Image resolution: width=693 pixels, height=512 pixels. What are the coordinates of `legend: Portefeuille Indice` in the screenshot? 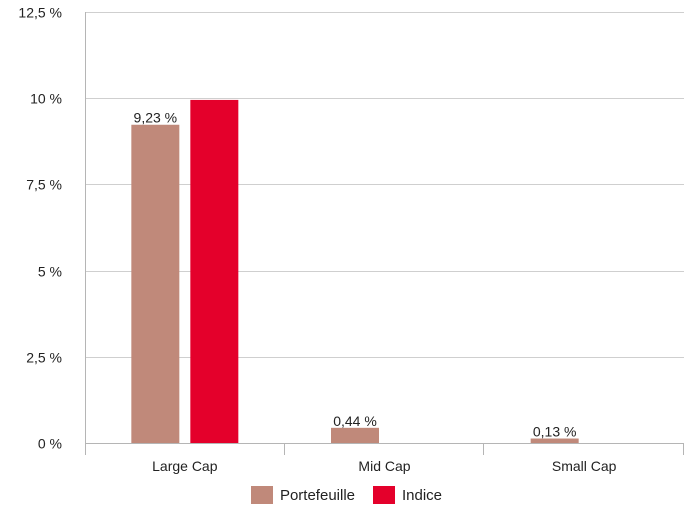 It's located at (346, 495).